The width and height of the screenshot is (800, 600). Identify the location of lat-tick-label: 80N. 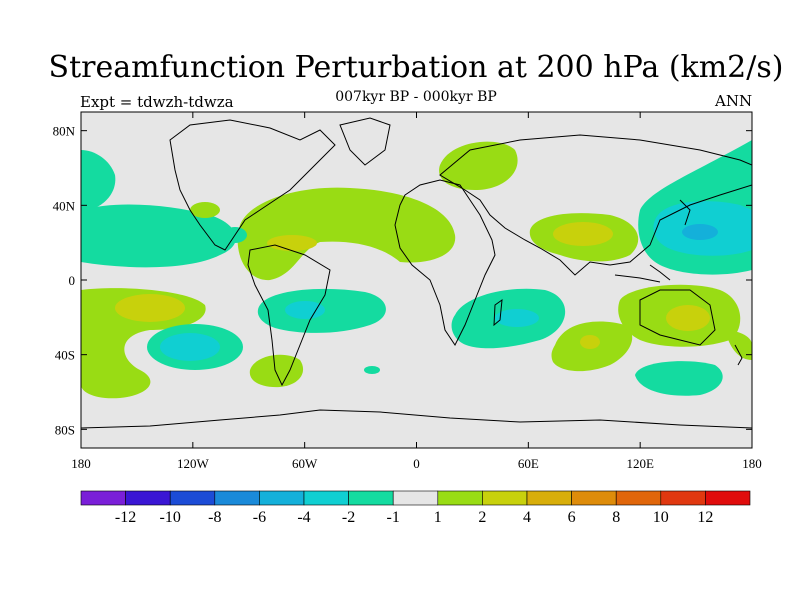
(64, 131).